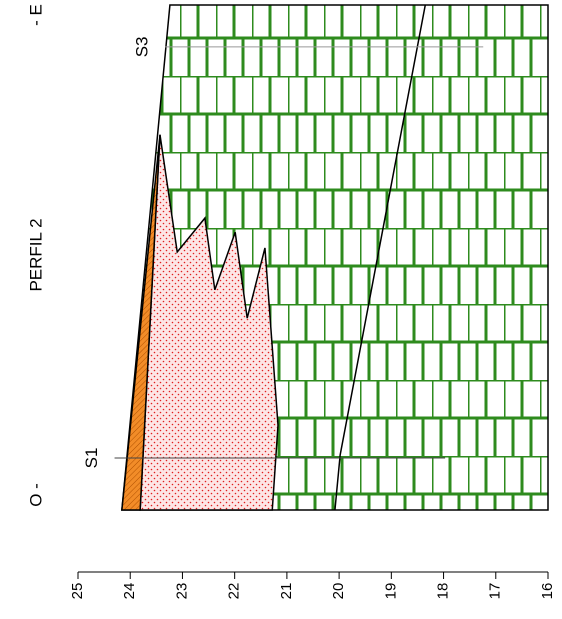 The width and height of the screenshot is (562, 619). What do you see at coordinates (380, 257) in the screenshot?
I see `water-table` at bounding box center [380, 257].